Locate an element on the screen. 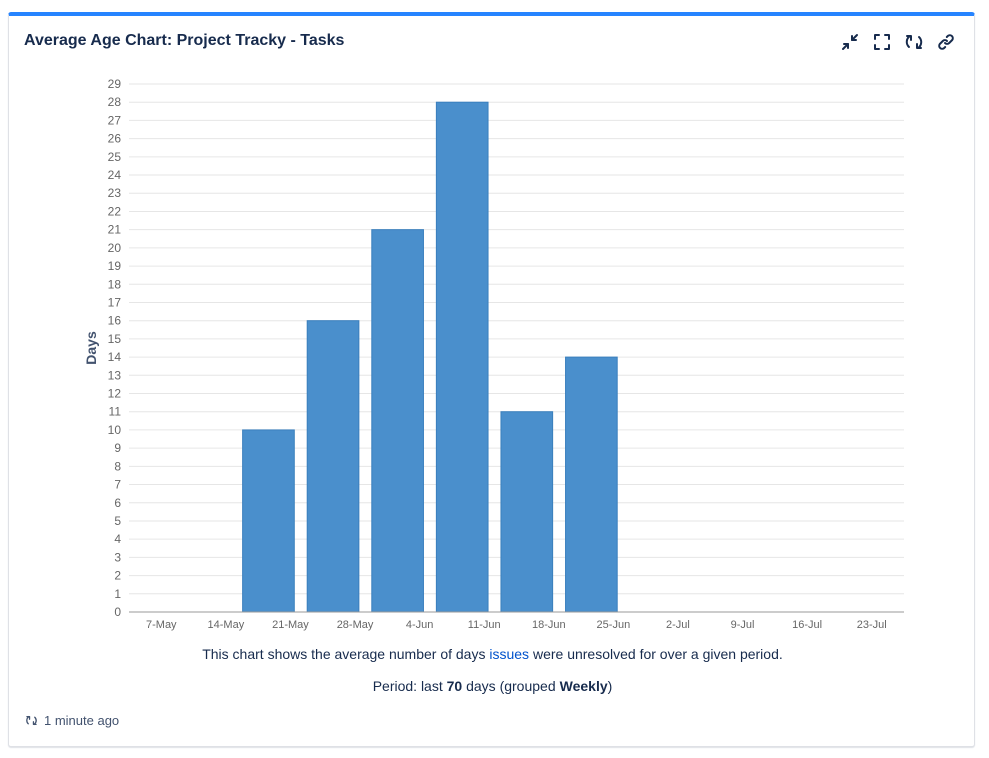 Image resolution: width=989 pixels, height=758 pixels. y-tick-label: 29 is located at coordinates (115, 84).